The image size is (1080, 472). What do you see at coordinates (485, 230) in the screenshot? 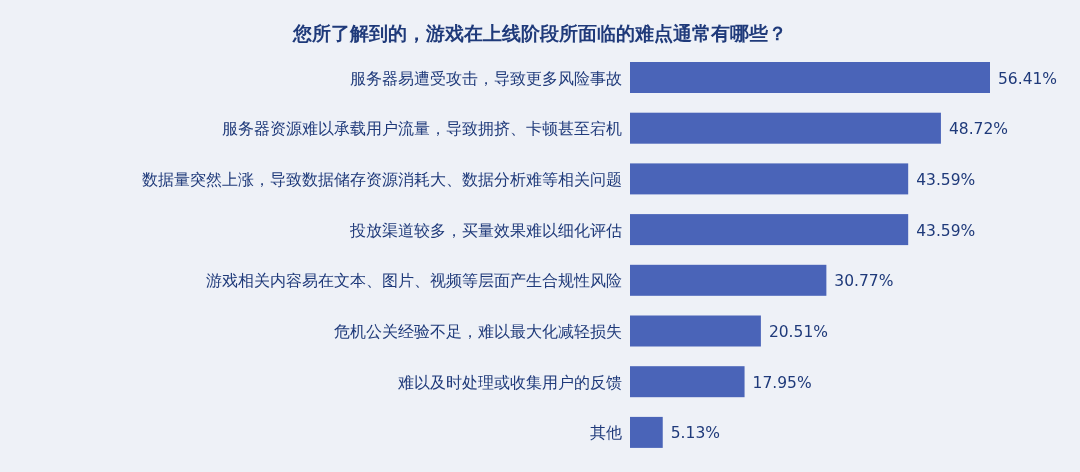
I see `y-tick-label: 投放渠道较多，买量效果难以细化评估` at bounding box center [485, 230].